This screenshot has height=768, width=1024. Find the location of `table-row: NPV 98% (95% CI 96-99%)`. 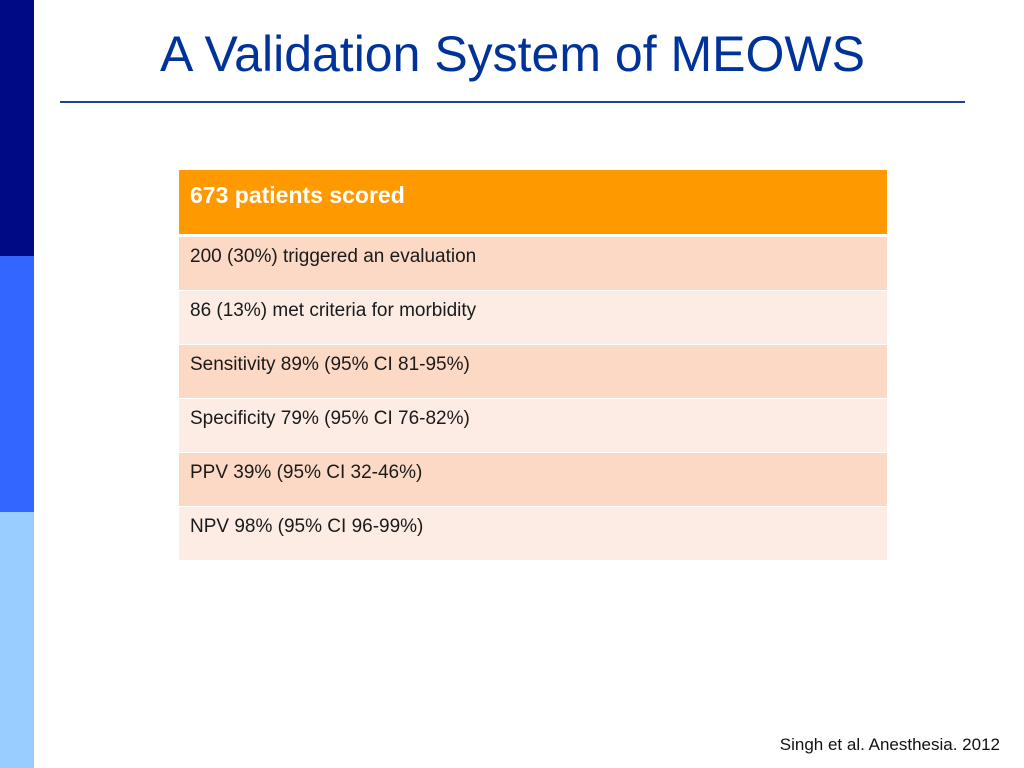

table-row: NPV 98% (95% CI 96-99%) is located at coordinates (533, 533).